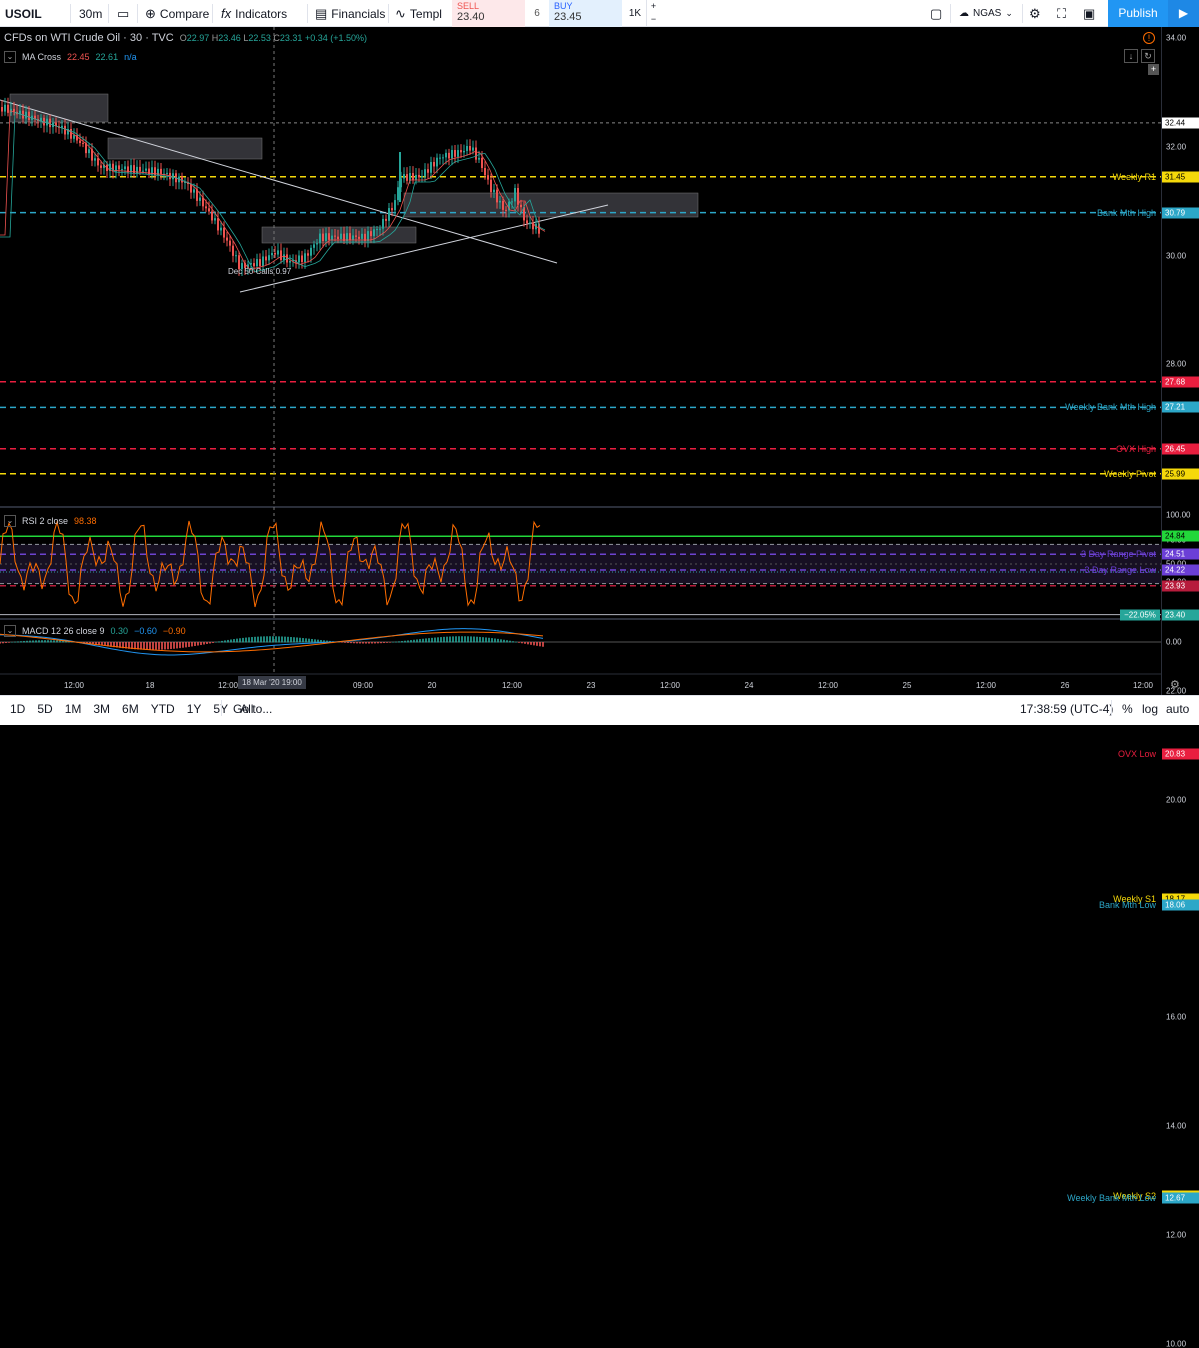  I want to click on range-button-5y: 5Y, so click(220, 709).